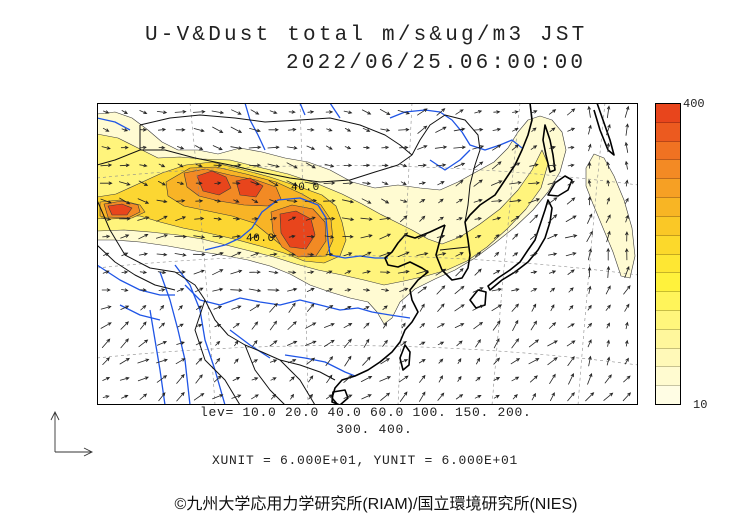  I want to click on island-kyushu, so click(478, 299).